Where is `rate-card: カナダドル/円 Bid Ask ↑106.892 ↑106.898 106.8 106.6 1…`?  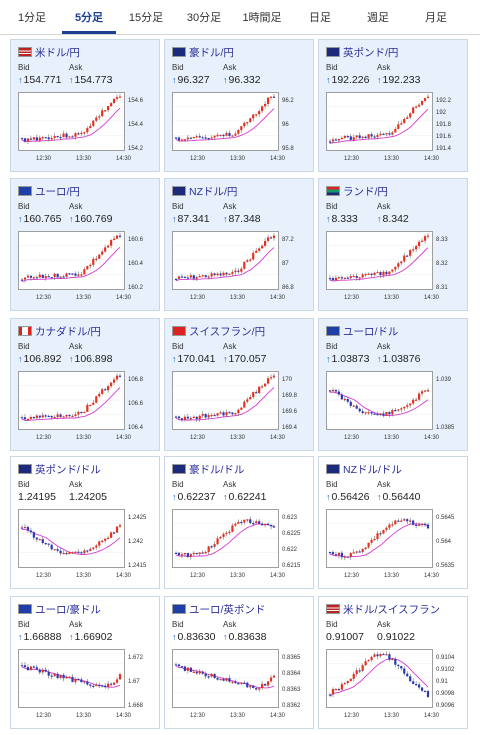
rate-card: カナダドル/円 Bid Ask ↑106.892 ↑106.898 106.8 106.6 1… is located at coordinates (85, 384).